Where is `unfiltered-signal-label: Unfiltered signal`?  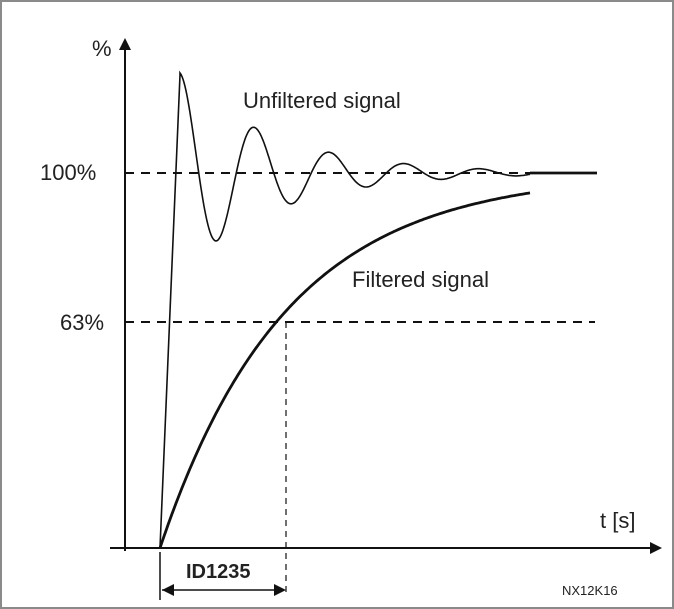
unfiltered-signal-label: Unfiltered signal is located at coordinates (322, 100).